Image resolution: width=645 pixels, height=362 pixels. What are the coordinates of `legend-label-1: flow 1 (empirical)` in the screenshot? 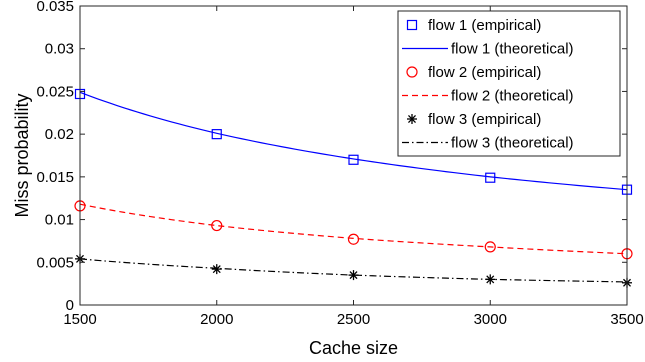 It's located at (484, 25).